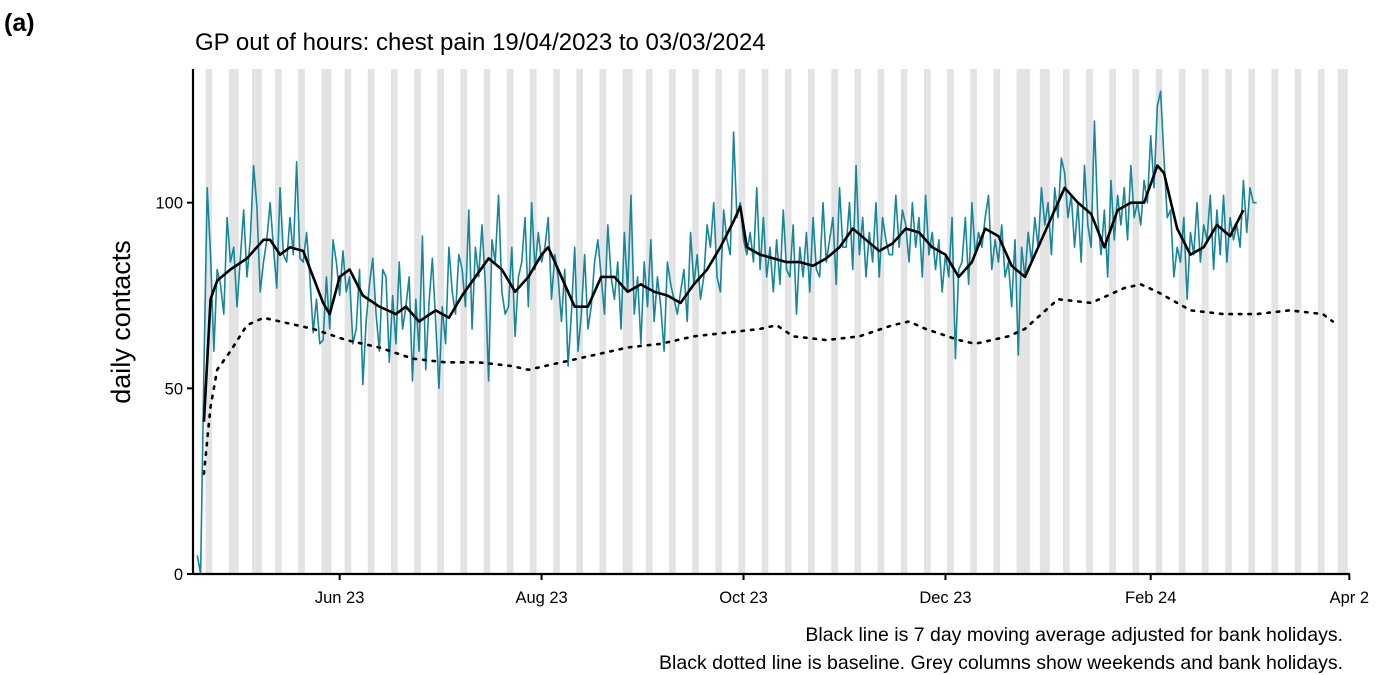 This screenshot has width=1391, height=675. Describe the element at coordinates (178, 575) in the screenshot. I see `y-tick-label: 0` at that location.